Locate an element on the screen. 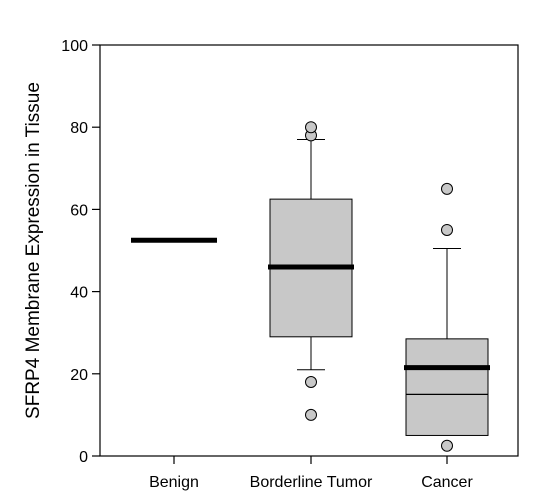 The height and width of the screenshot is (492, 540). y-tick-label: 0 is located at coordinates (83, 457).